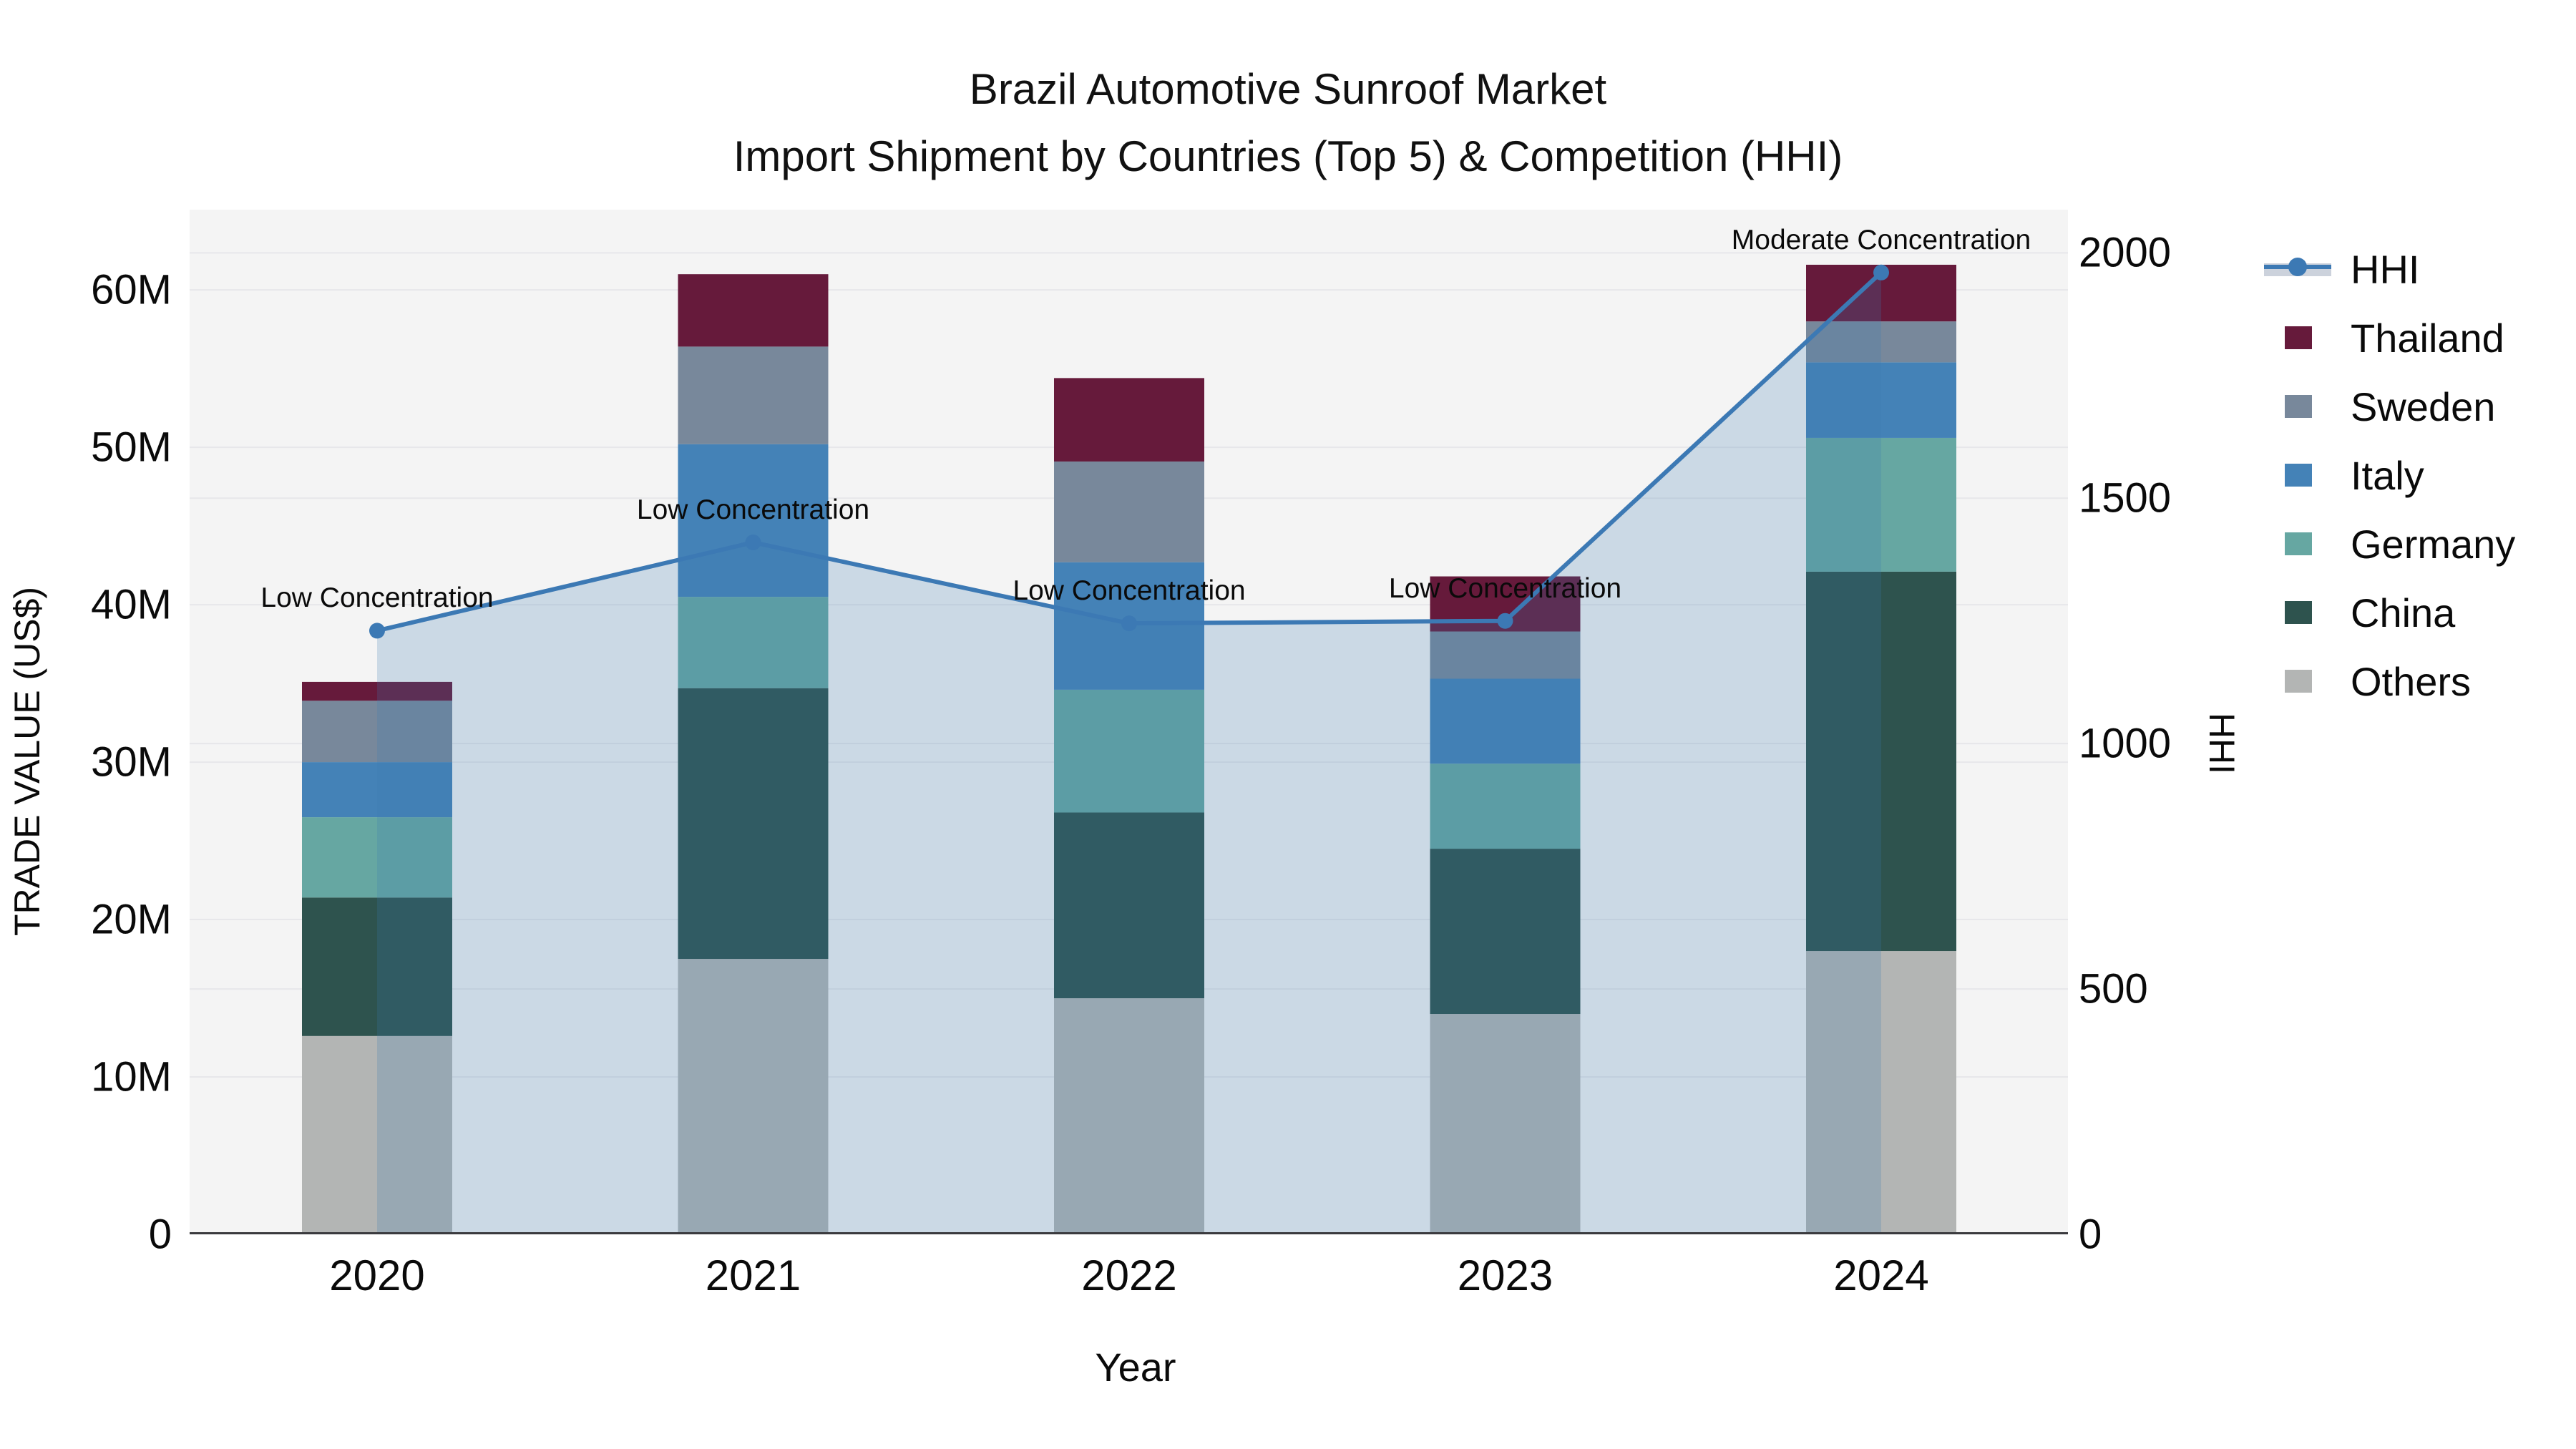 The image size is (2576, 1449). What do you see at coordinates (377, 966) in the screenshot?
I see `bar-segment-china-2020` at bounding box center [377, 966].